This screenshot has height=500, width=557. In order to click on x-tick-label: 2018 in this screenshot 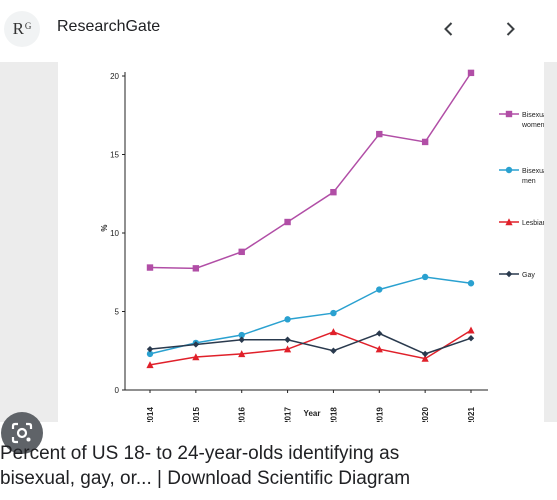, I will do `click(333, 414)`.